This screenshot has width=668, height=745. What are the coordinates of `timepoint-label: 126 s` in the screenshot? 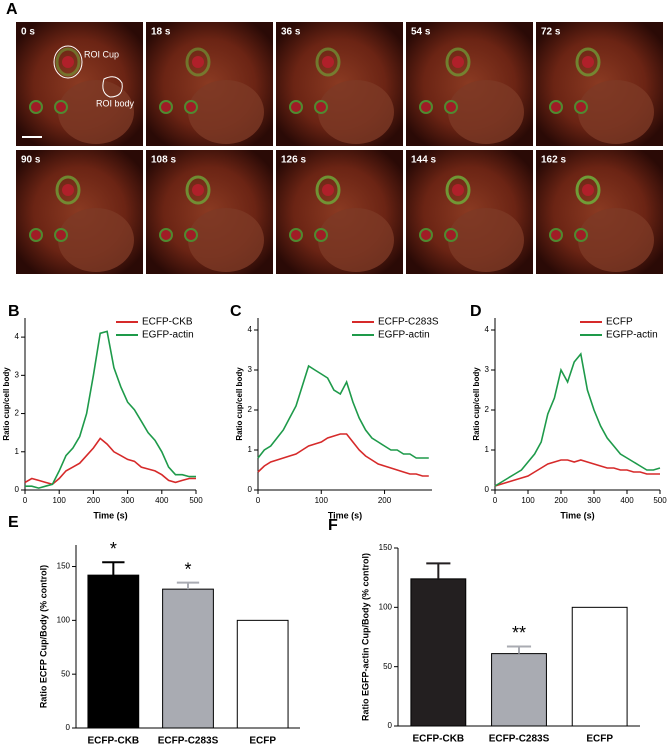 It's located at (293, 160).